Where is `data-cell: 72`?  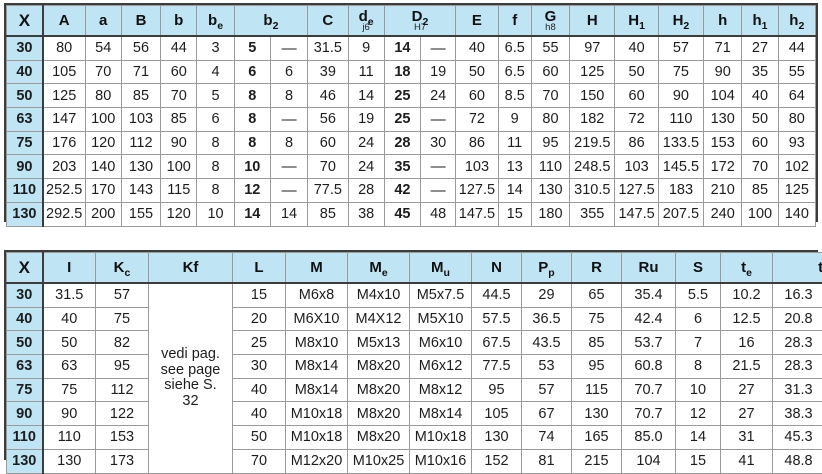 data-cell: 72 is located at coordinates (477, 120).